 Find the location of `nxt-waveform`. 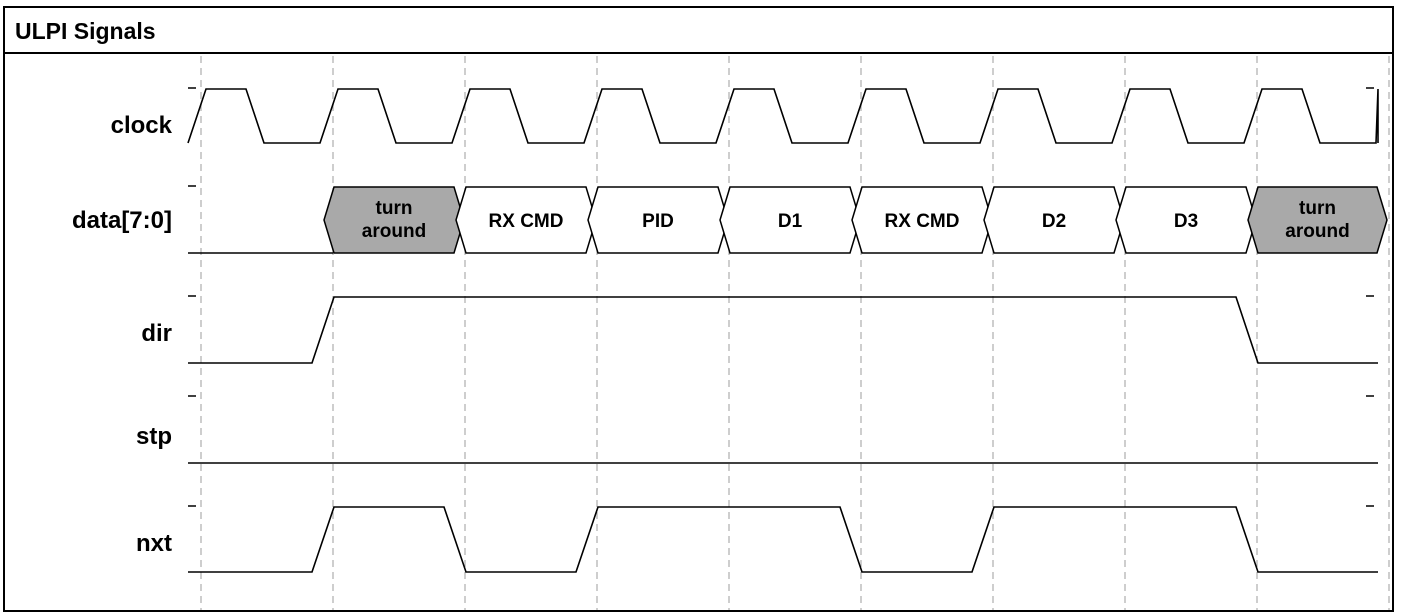

nxt-waveform is located at coordinates (783, 539).